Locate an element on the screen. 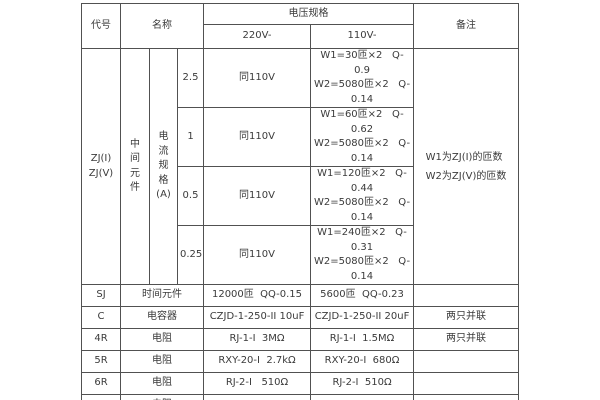  zj-code: ZJ(I) ZJ(V) is located at coordinates (101, 166).